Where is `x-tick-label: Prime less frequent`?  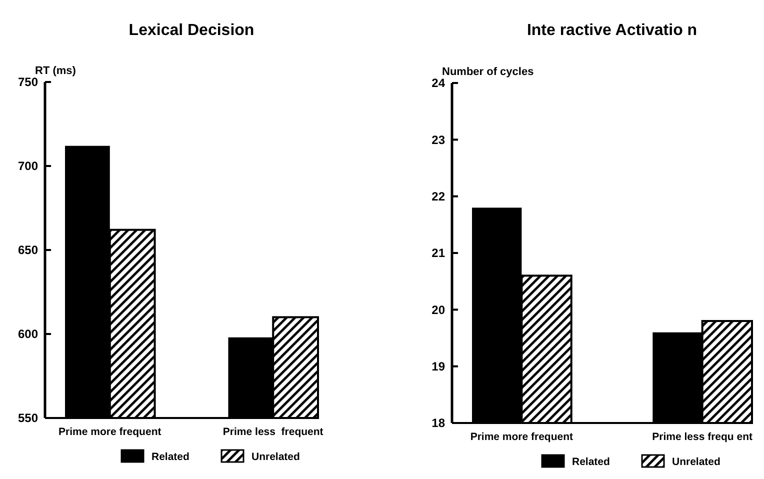
x-tick-label: Prime less frequent is located at coordinates (273, 432).